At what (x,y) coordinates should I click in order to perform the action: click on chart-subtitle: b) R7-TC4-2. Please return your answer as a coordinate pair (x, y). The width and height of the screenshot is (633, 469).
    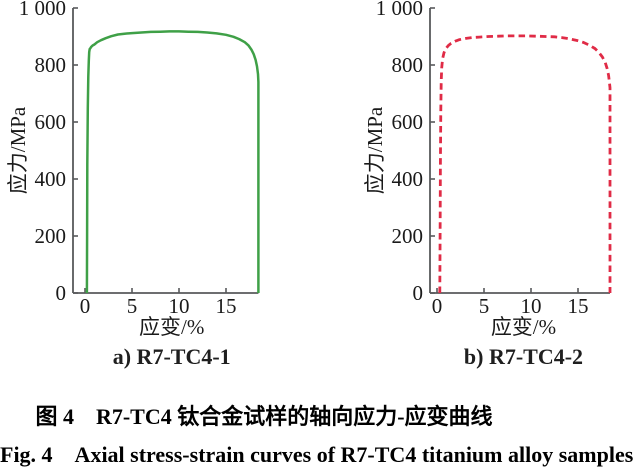
    Looking at the image, I should click on (523, 356).